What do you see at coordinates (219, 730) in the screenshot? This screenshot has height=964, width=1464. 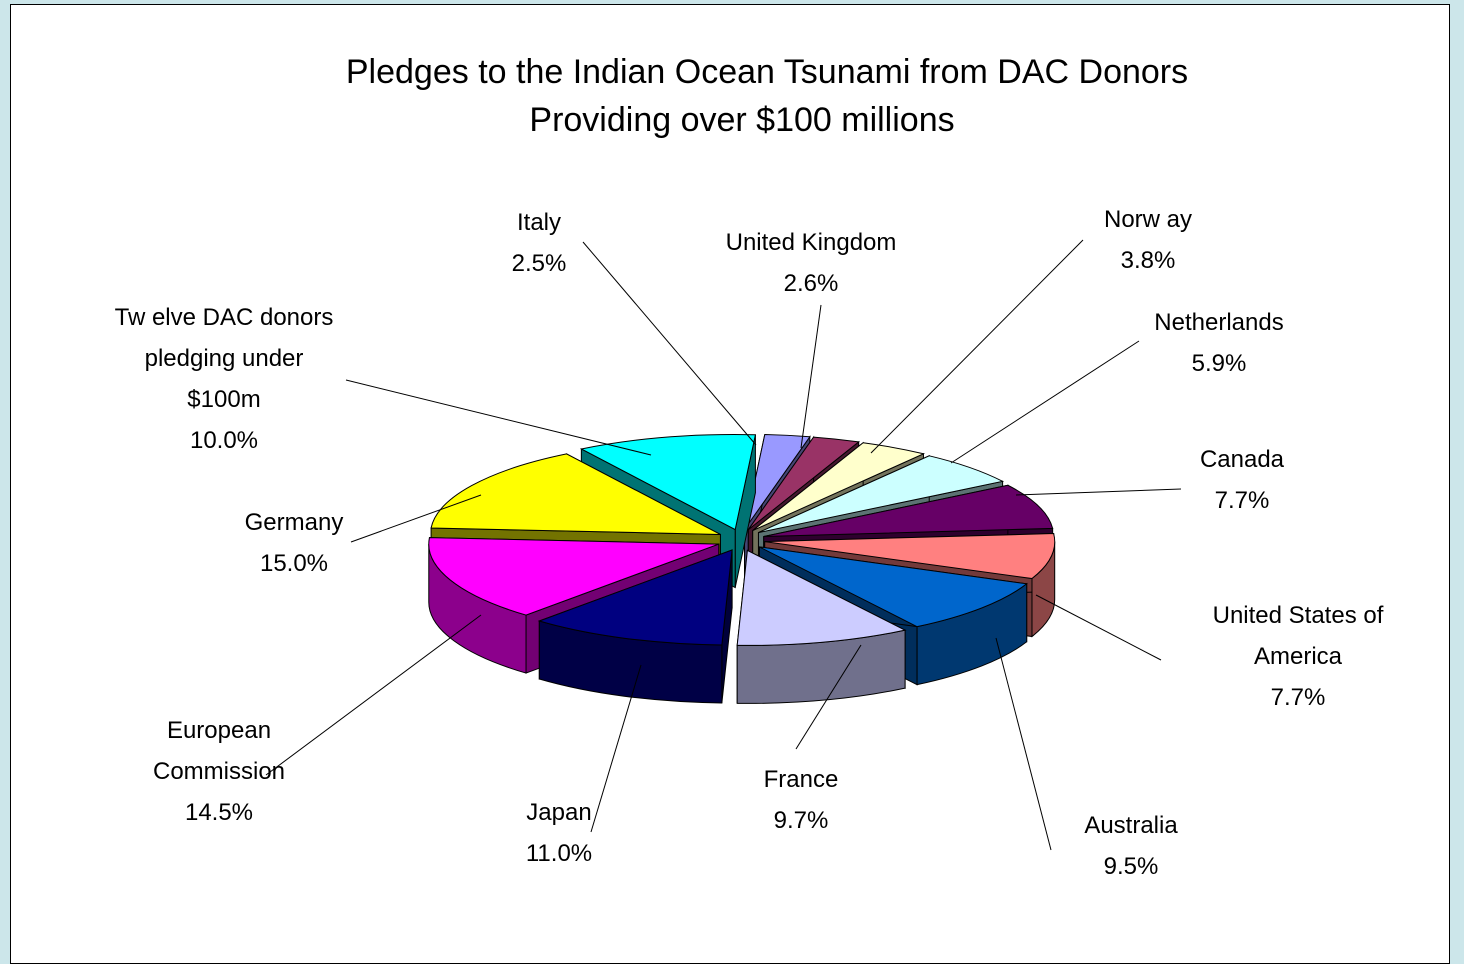 I see `slice-name-label: European` at bounding box center [219, 730].